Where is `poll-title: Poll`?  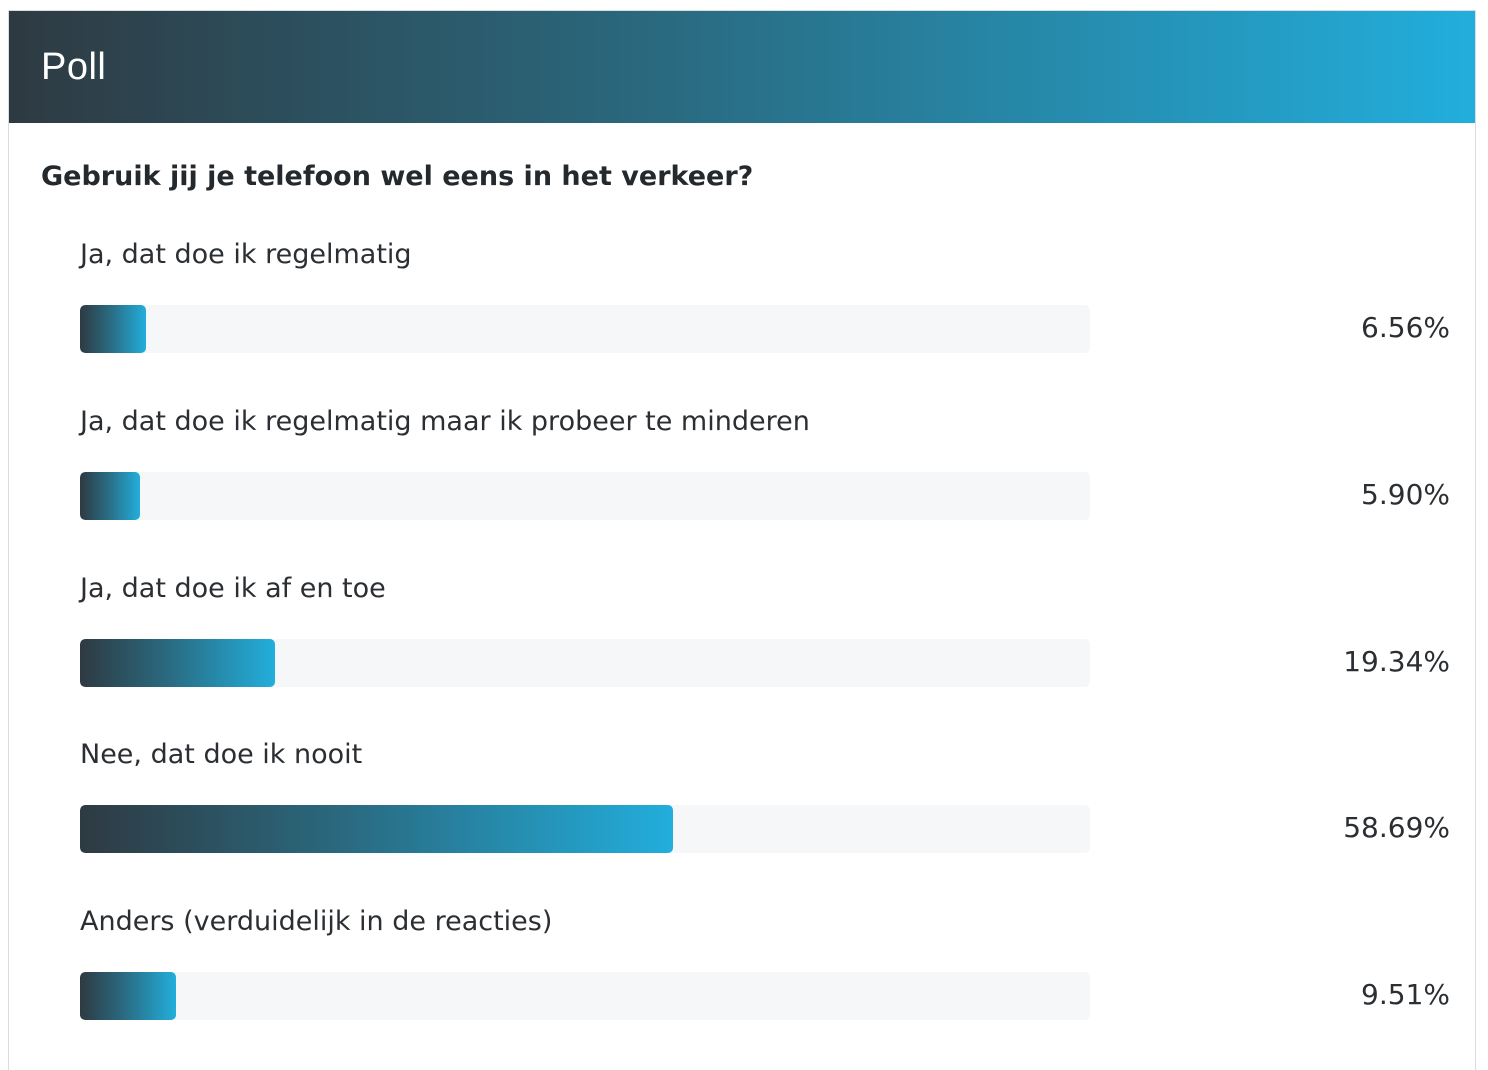 poll-title: Poll is located at coordinates (74, 66).